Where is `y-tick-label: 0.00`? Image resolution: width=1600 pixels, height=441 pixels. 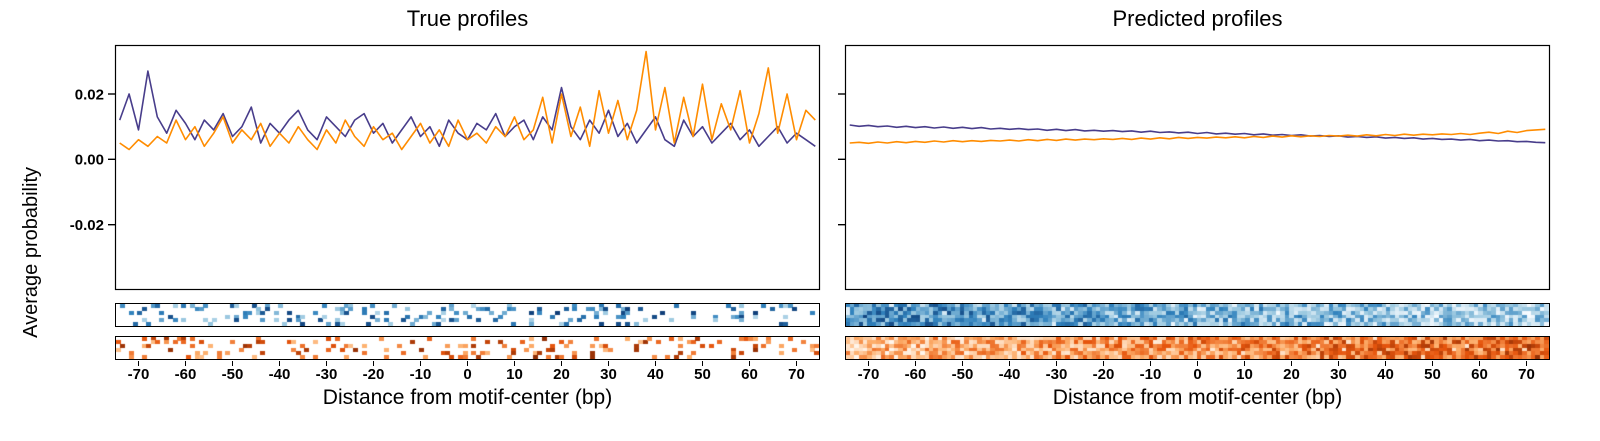 y-tick-label: 0.00 is located at coordinates (89, 160).